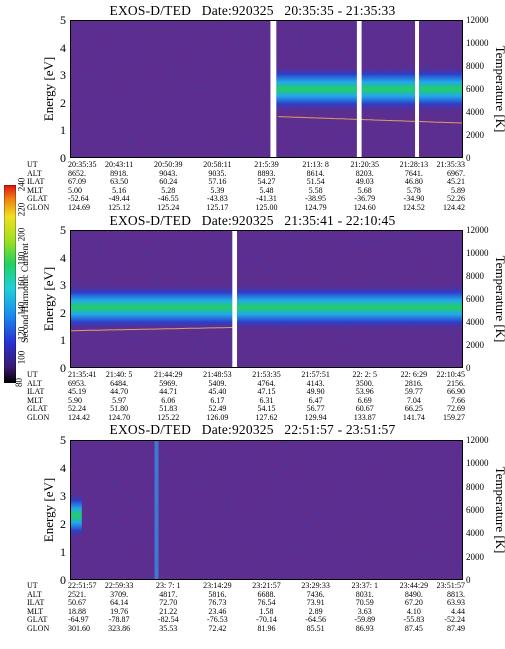 This screenshot has width=505, height=649. What do you see at coordinates (77, 173) in the screenshot?
I see `ephemeris-cell: 8652.` at bounding box center [77, 173].